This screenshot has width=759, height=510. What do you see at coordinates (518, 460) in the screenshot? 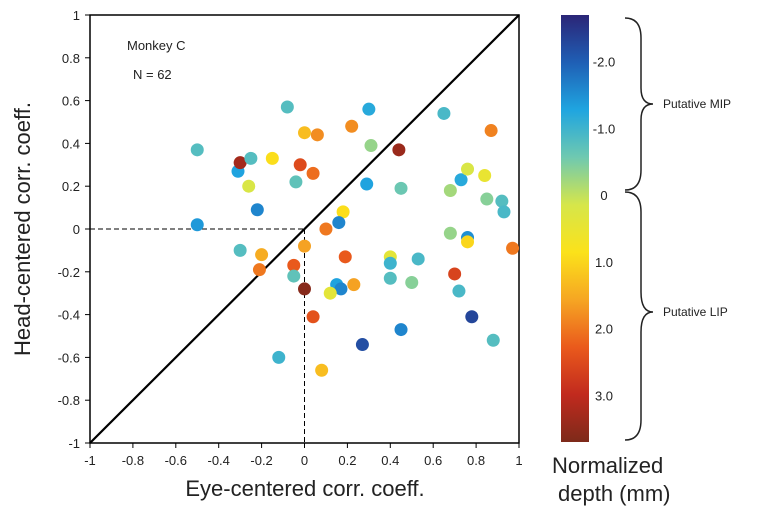
I see `x-tick-label: 1` at bounding box center [518, 460].